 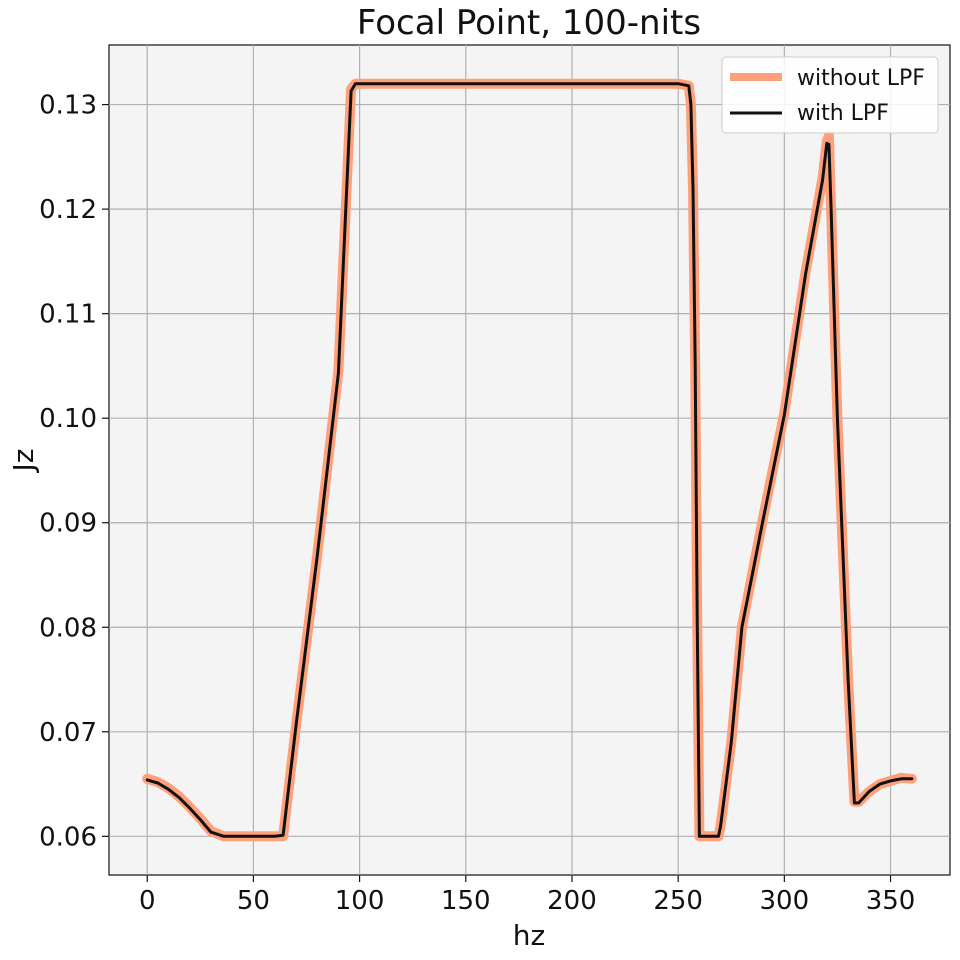 I want to click on x-tick-label: 100, so click(x=360, y=901).